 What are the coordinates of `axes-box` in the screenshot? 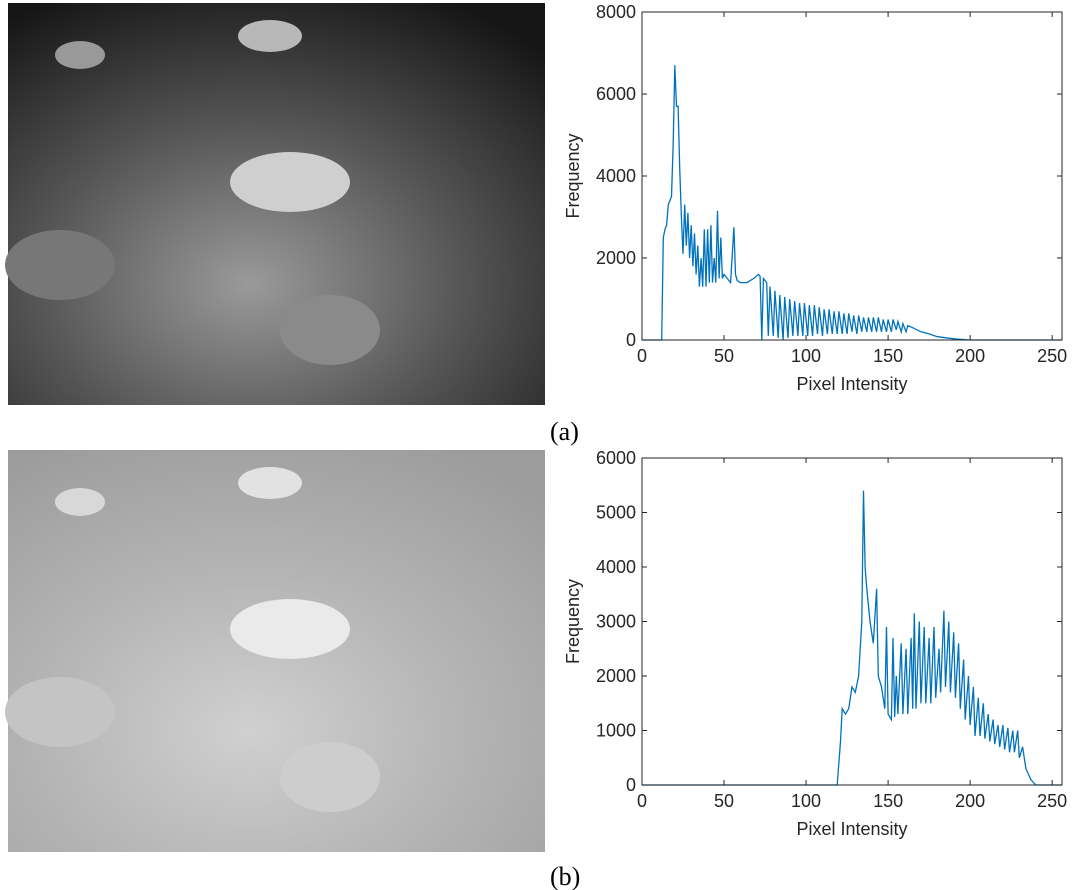 It's located at (852, 176).